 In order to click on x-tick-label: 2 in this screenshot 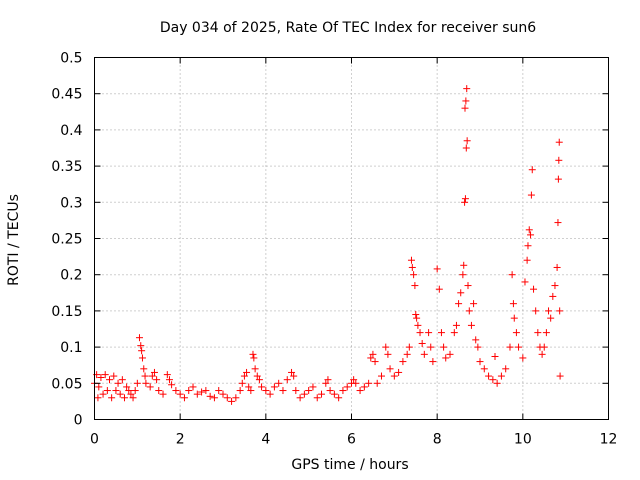, I will do `click(180, 440)`.